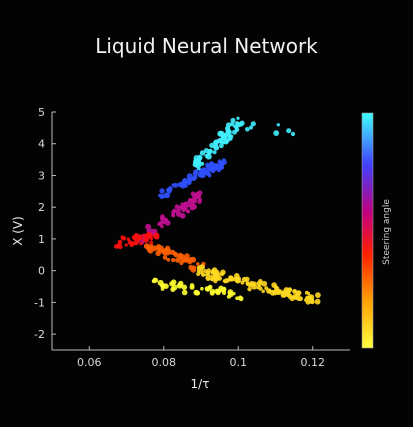 The image size is (413, 427). Describe the element at coordinates (206, 46) in the screenshot. I see `chart-title: Liquid Neural Network` at that location.